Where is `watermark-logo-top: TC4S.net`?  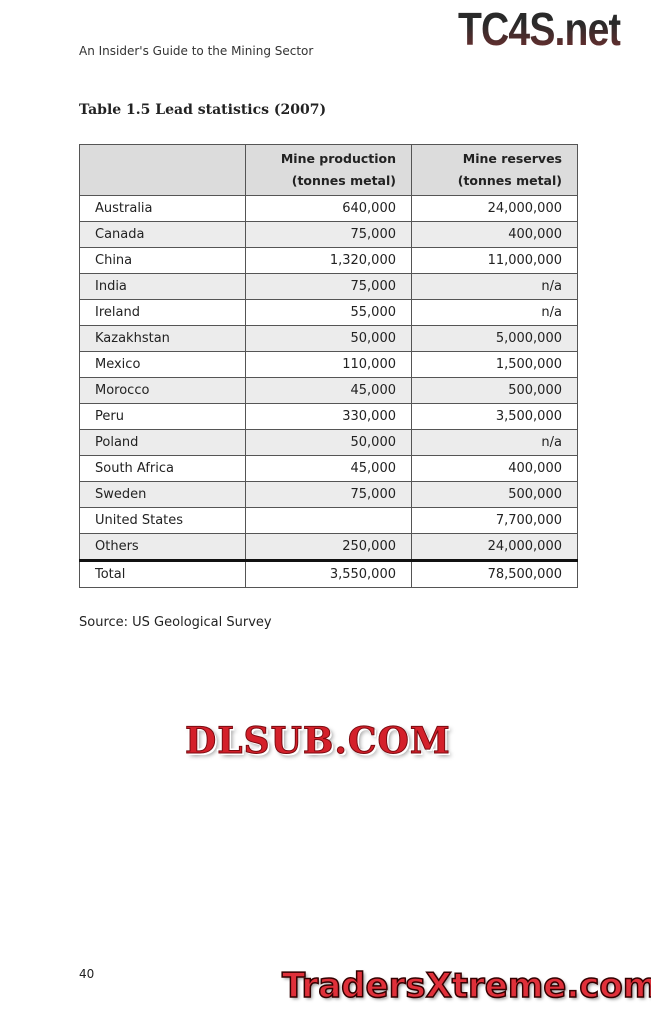 watermark-logo-top: TC4S.net is located at coordinates (540, 29).